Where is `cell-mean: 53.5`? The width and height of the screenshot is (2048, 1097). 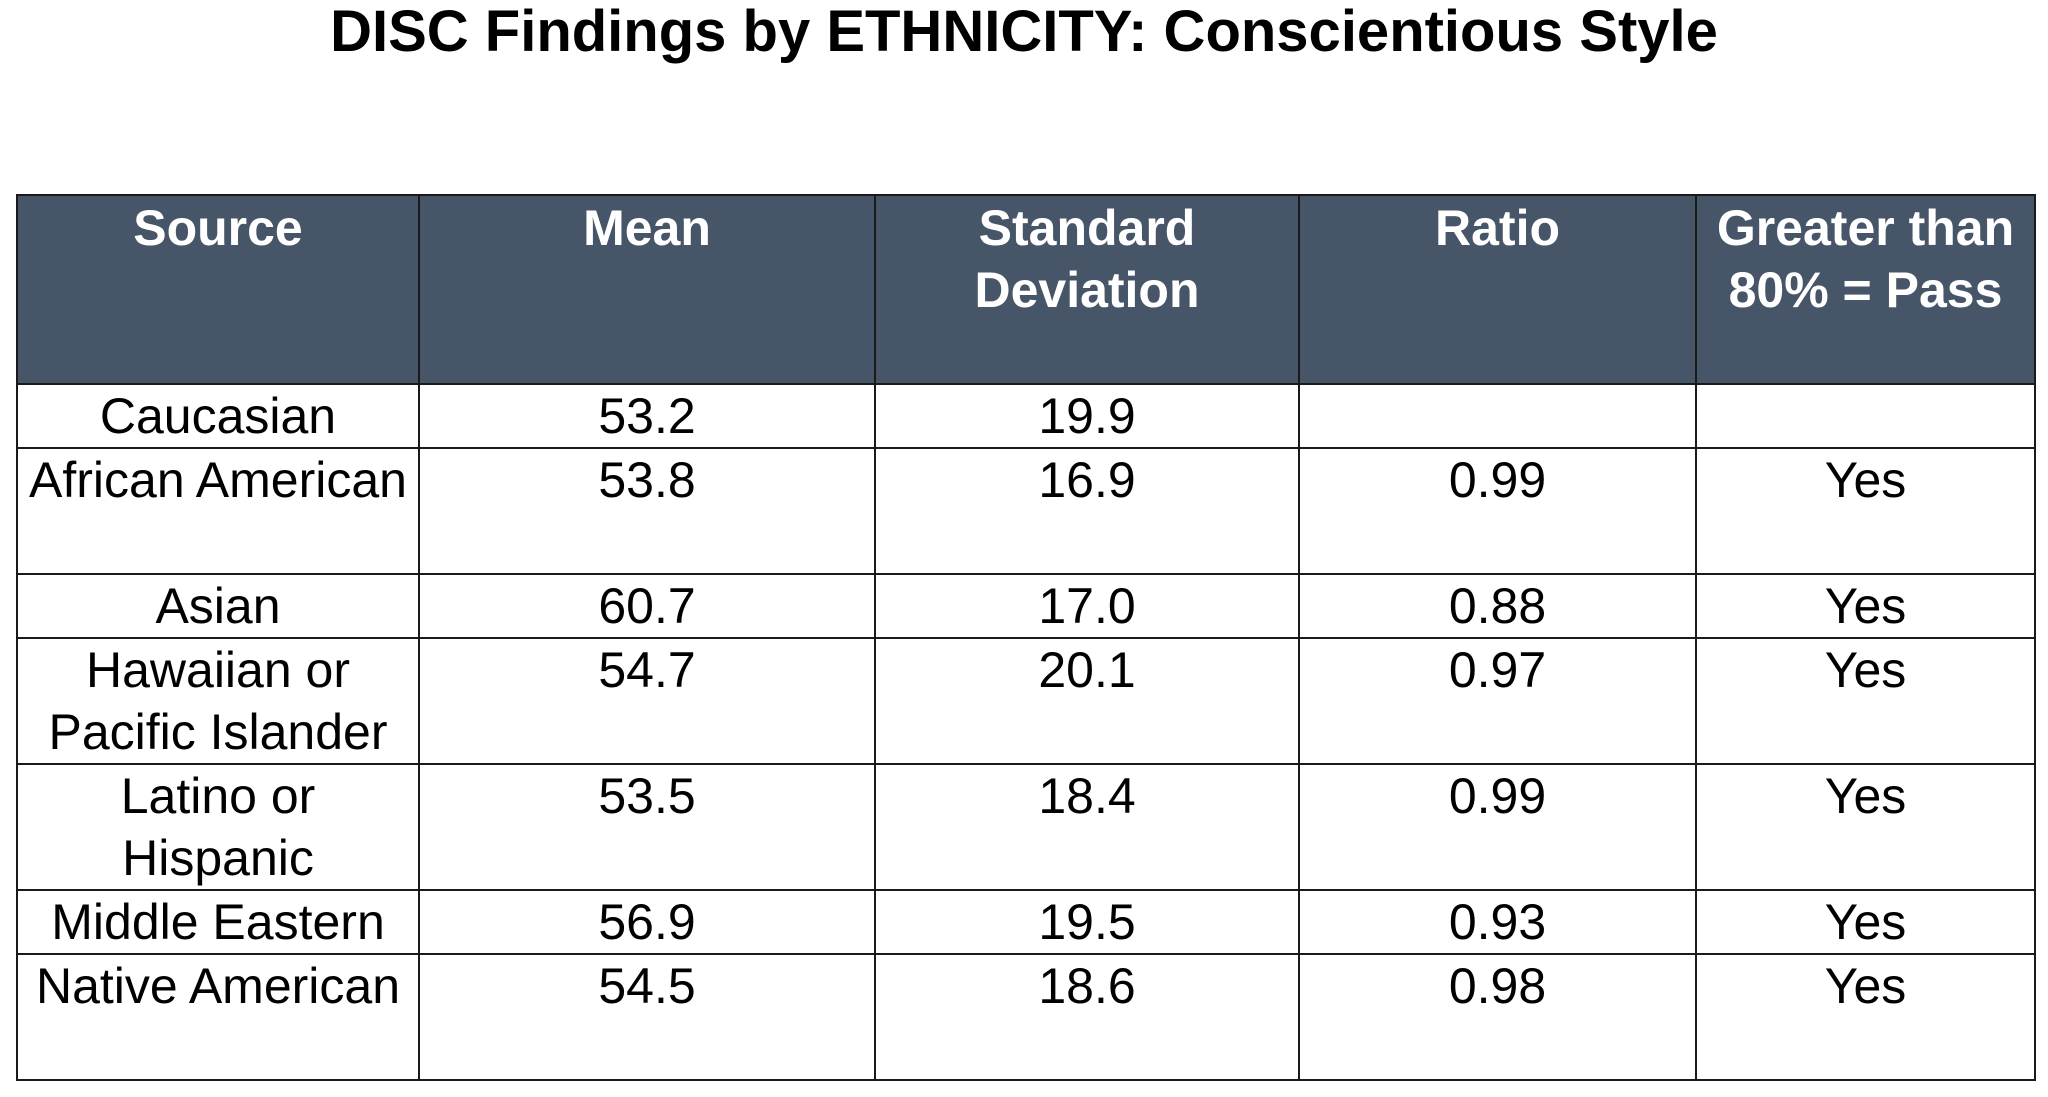
cell-mean: 53.5 is located at coordinates (647, 827).